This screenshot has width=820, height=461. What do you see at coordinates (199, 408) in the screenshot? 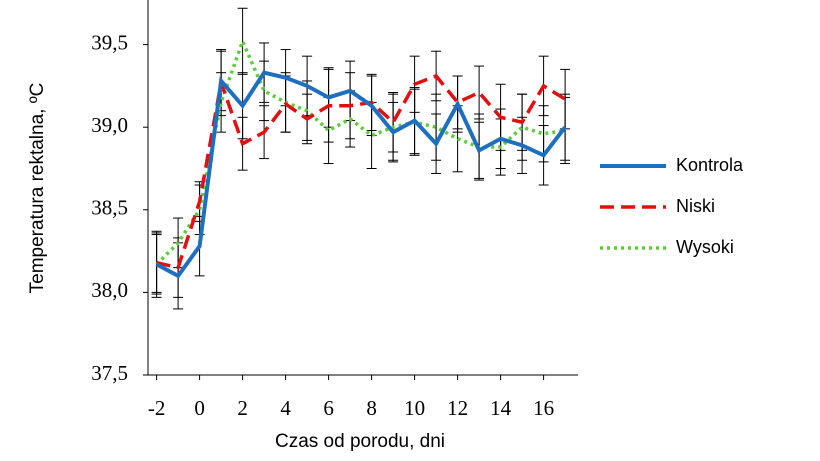
I see `x-tick-label: 0` at bounding box center [199, 408].